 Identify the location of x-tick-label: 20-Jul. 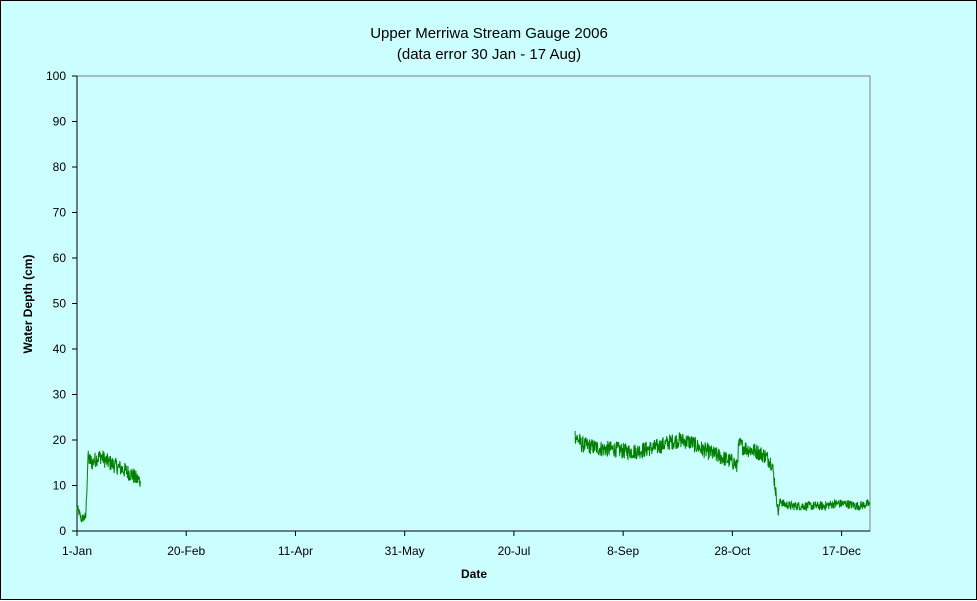
(514, 551).